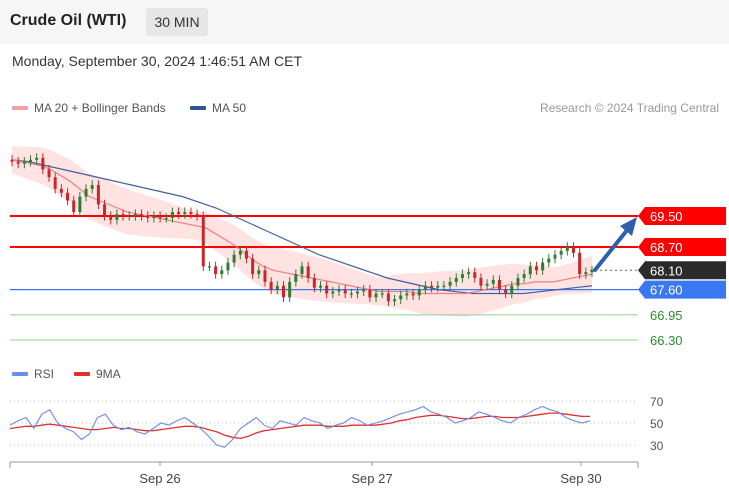 The height and width of the screenshot is (496, 729). Describe the element at coordinates (177, 22) in the screenshot. I see `timeframe-button: 30 MIN` at that location.